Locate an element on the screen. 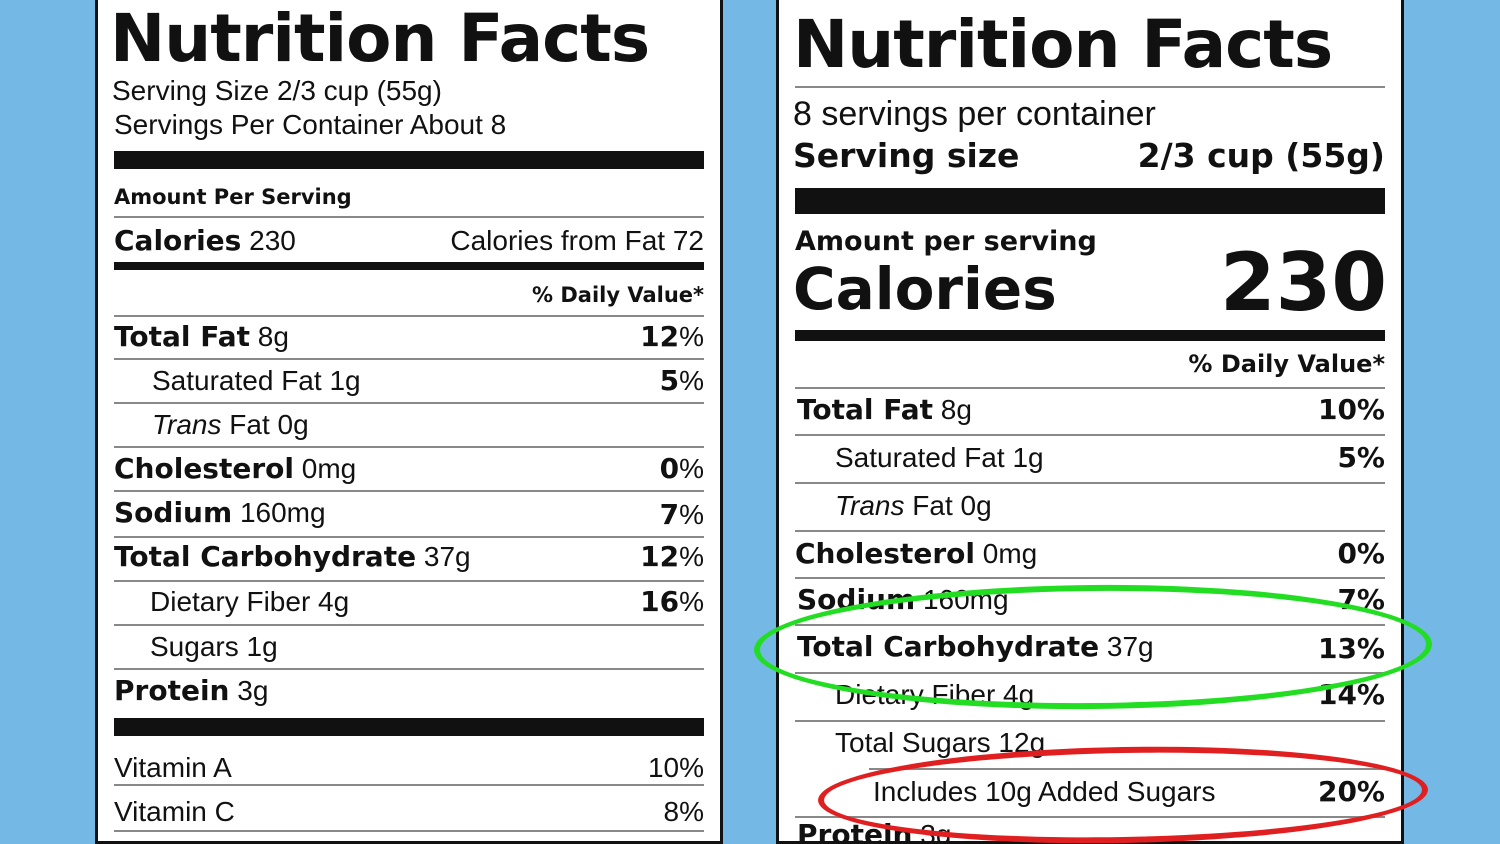  new-dv-total-carbohydrate: 13% is located at coordinates (1351, 648).